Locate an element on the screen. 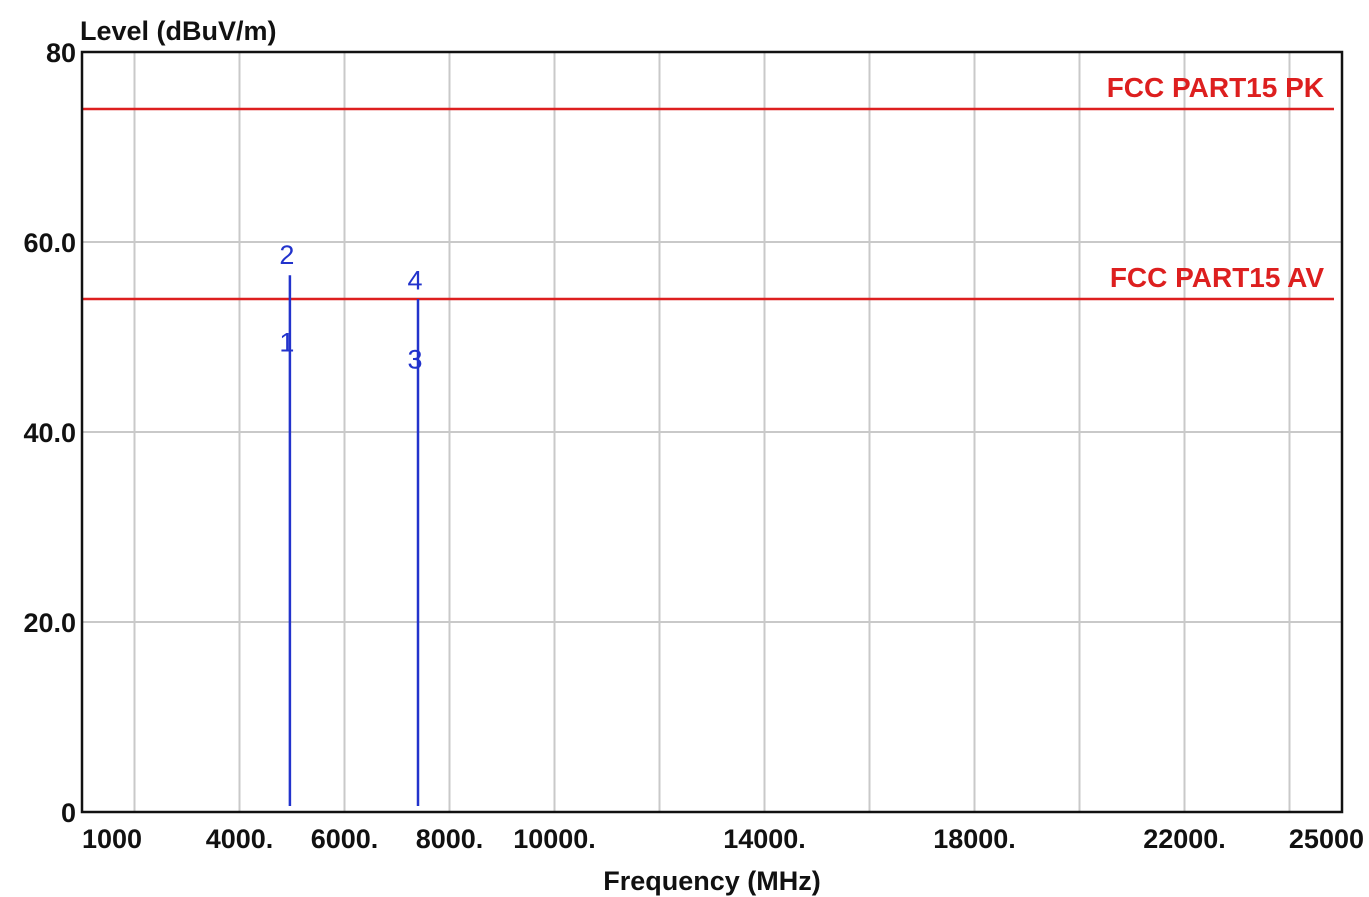  emission-traces is located at coordinates (354, 540).